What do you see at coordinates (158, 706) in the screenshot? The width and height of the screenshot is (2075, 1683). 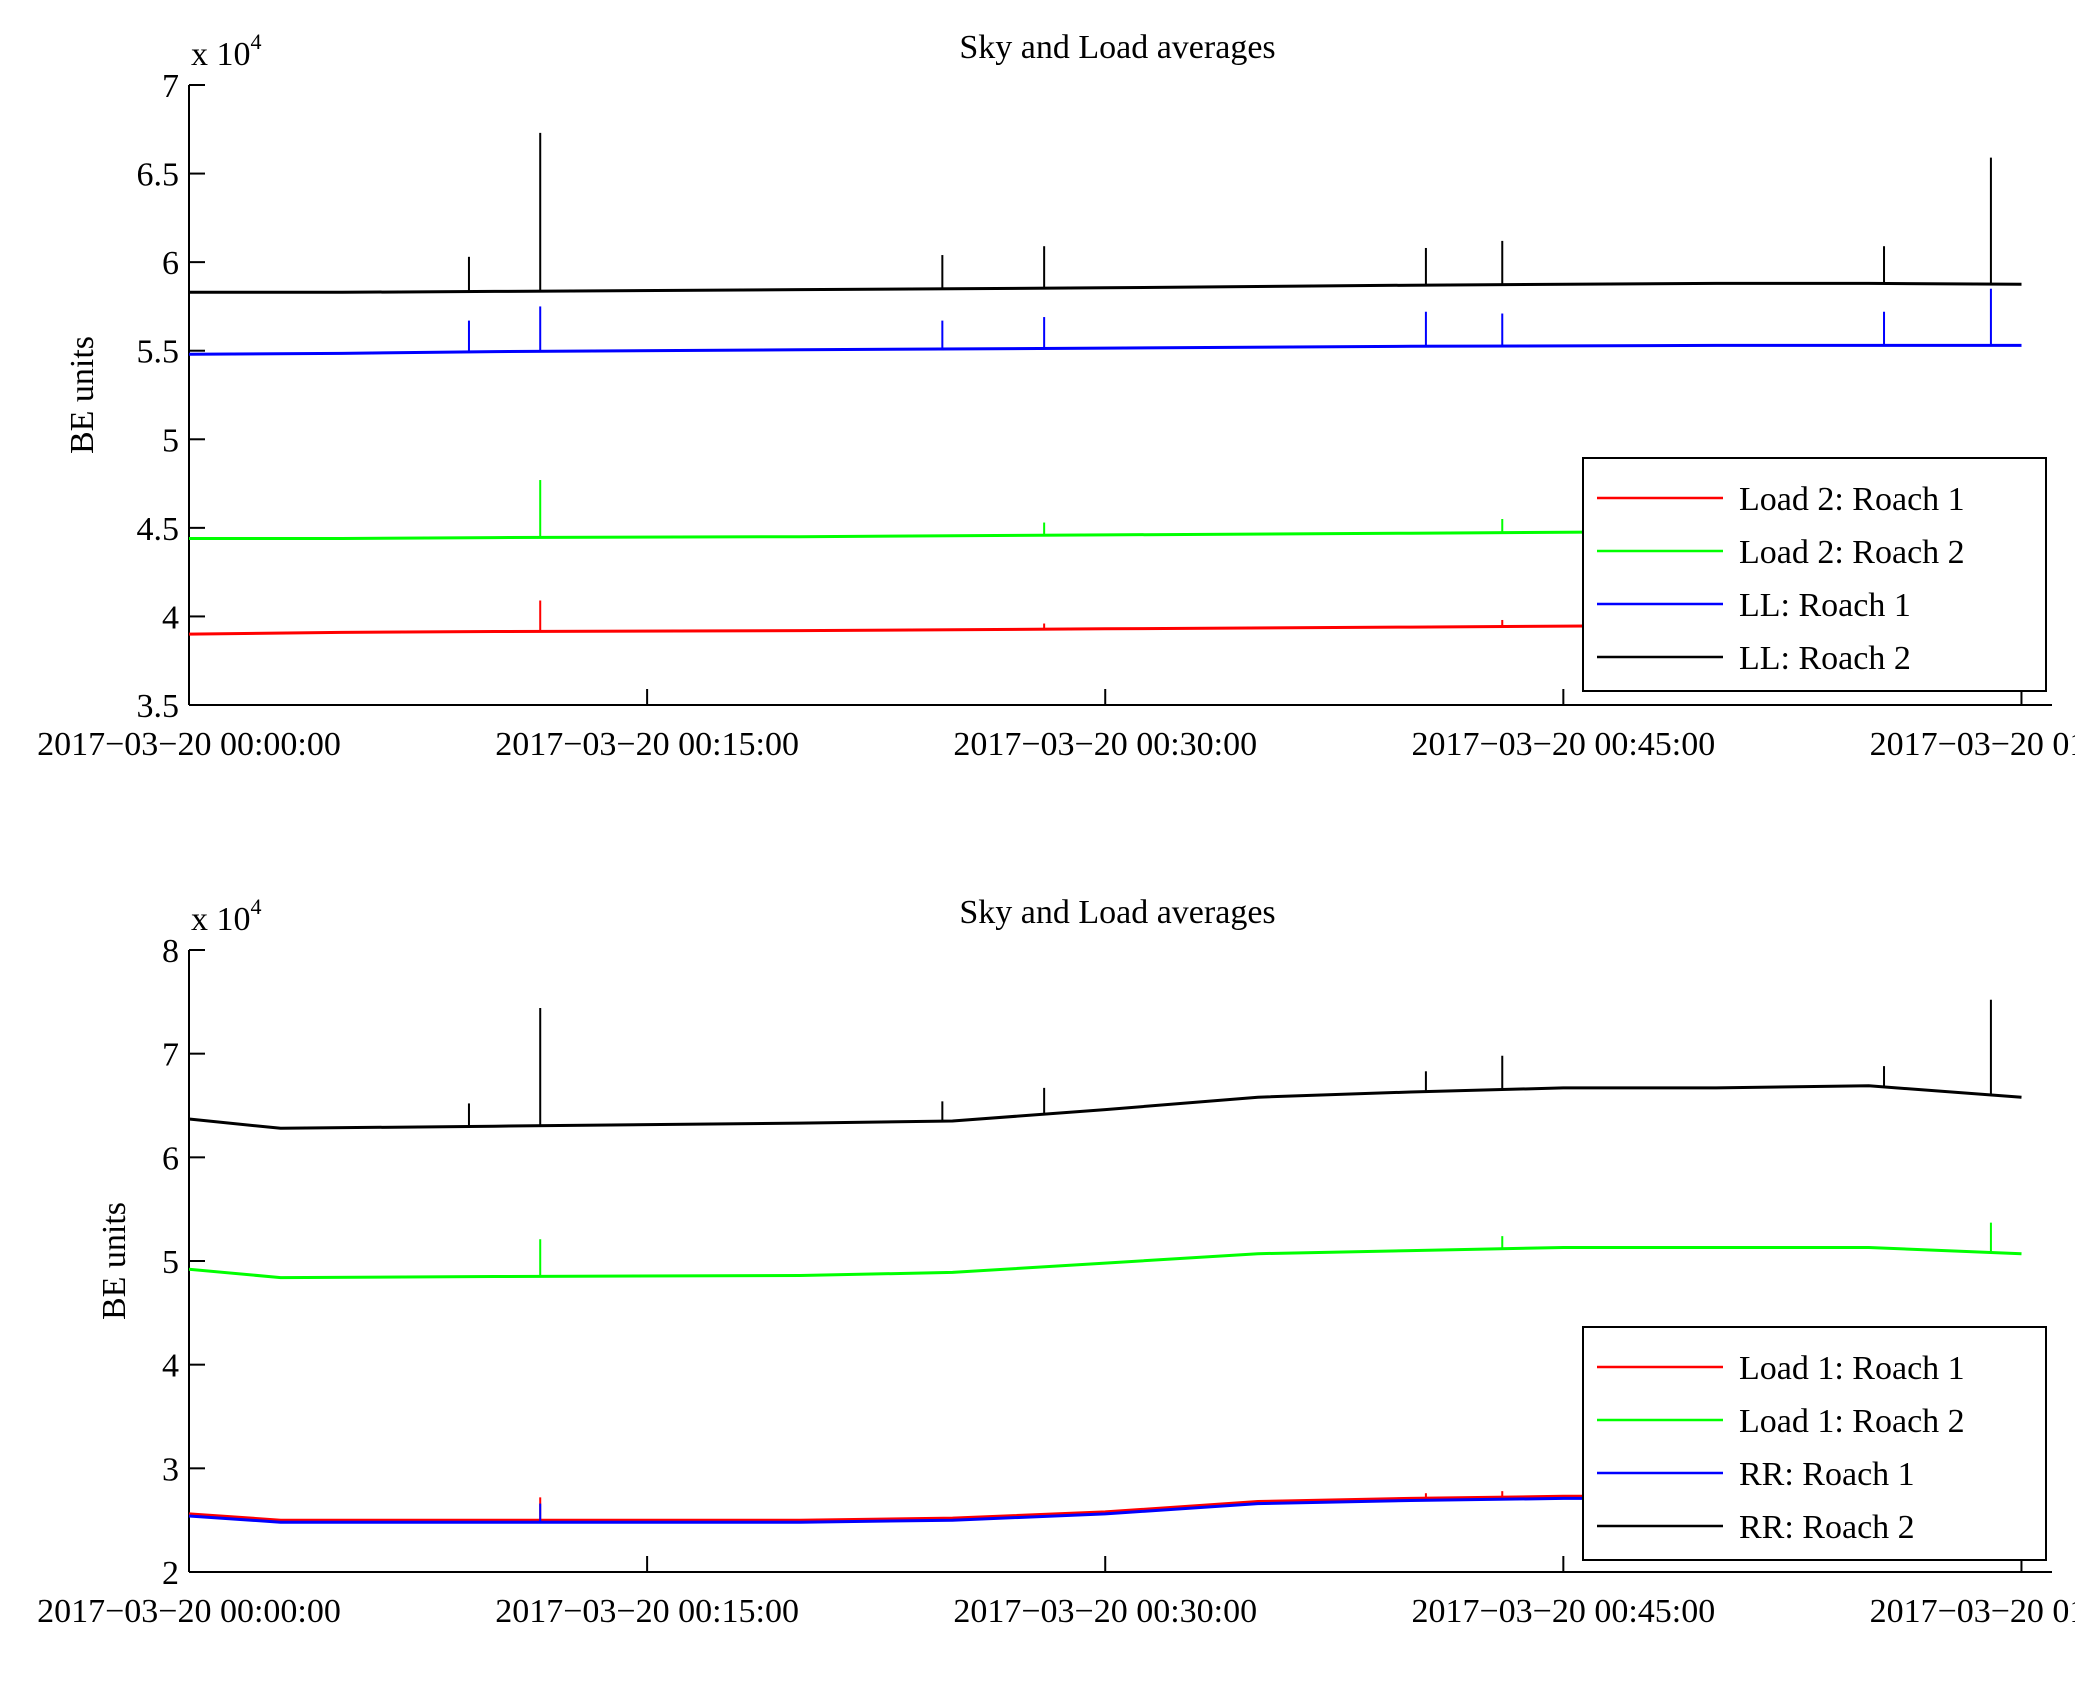 I see `y-tick-label: 3.5` at bounding box center [158, 706].